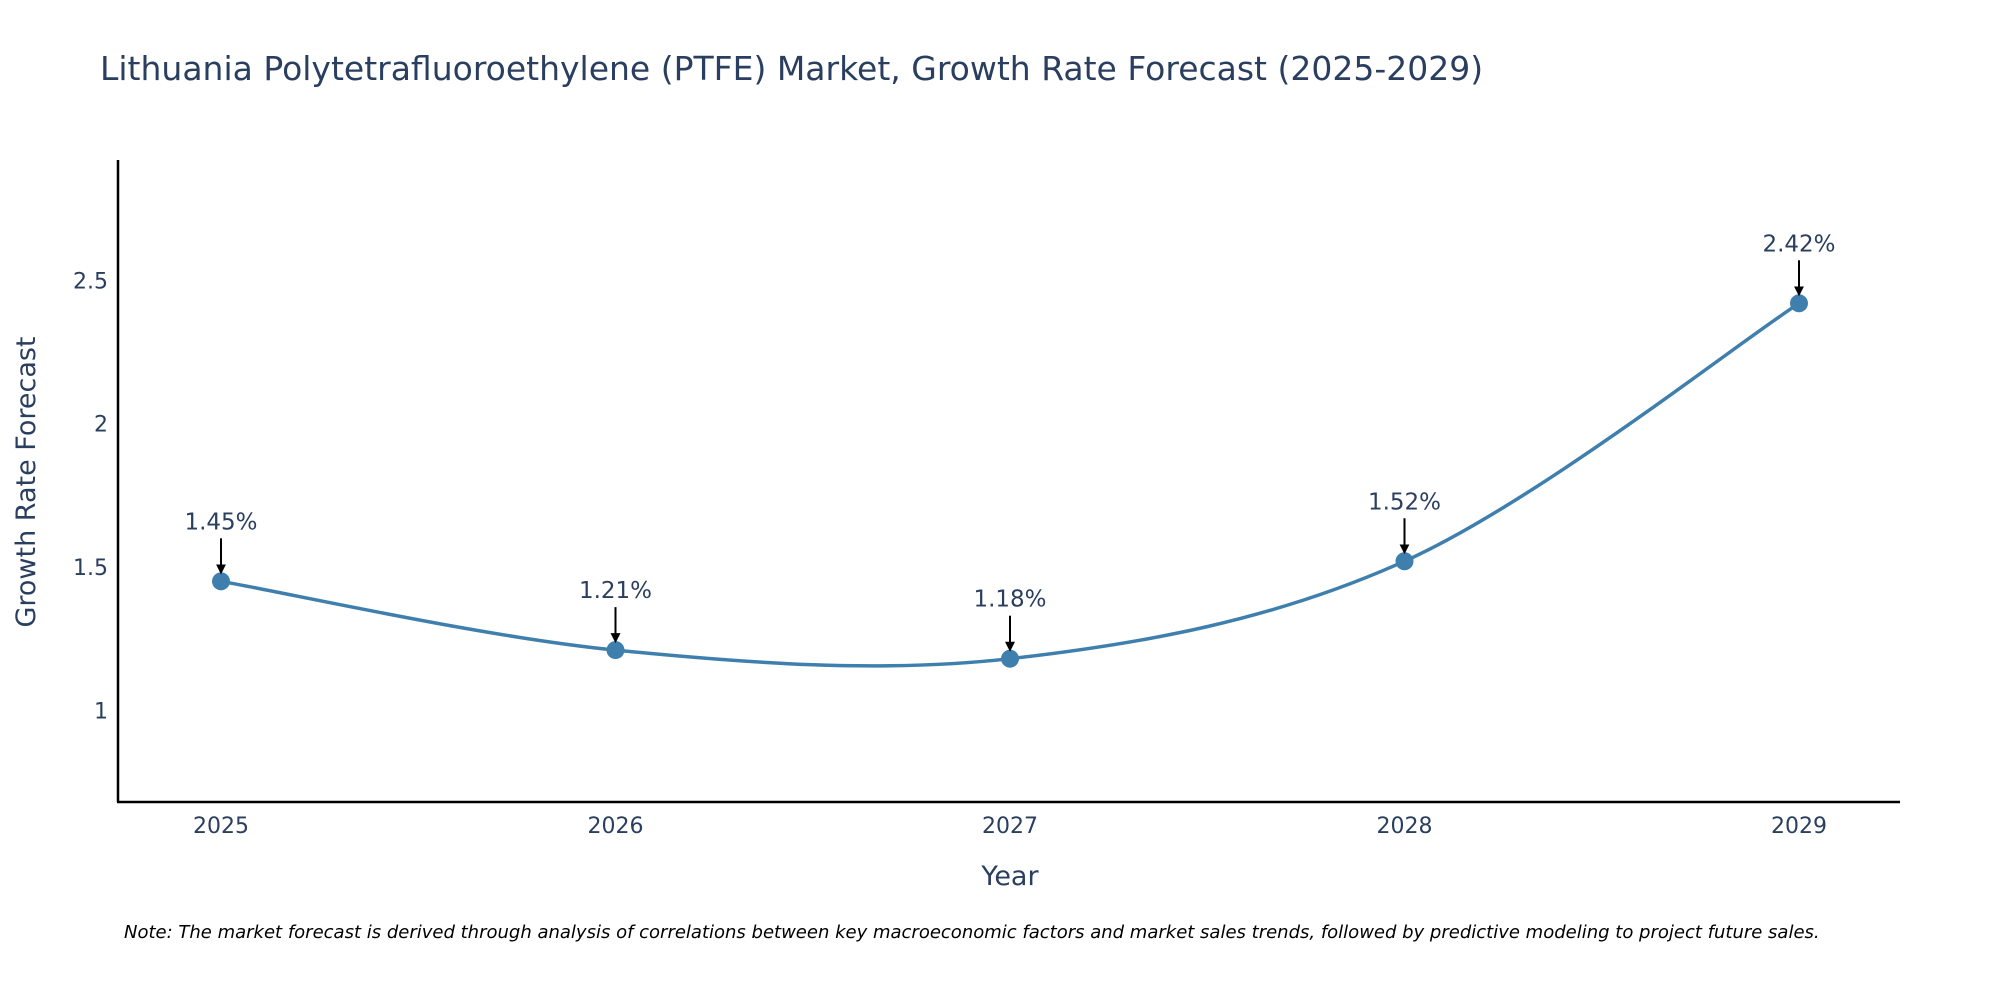 The image size is (2000, 1000). What do you see at coordinates (1405, 826) in the screenshot?
I see `x-tick-label: 2028` at bounding box center [1405, 826].